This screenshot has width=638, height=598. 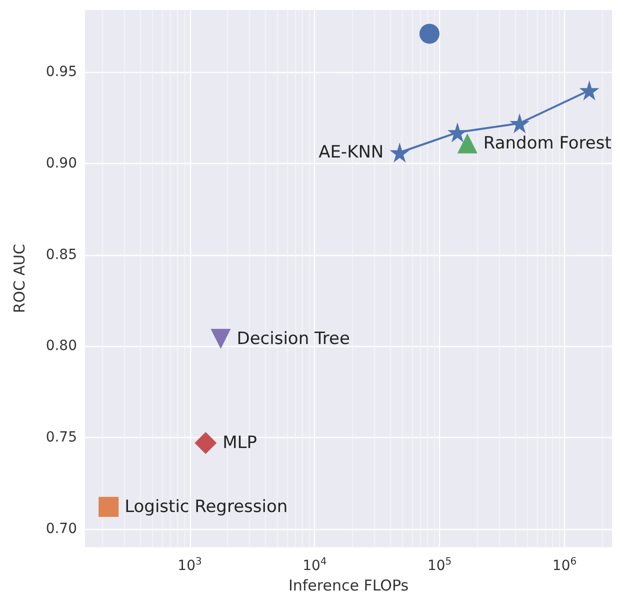 I want to click on series-label: Random Forest, so click(x=547, y=143).